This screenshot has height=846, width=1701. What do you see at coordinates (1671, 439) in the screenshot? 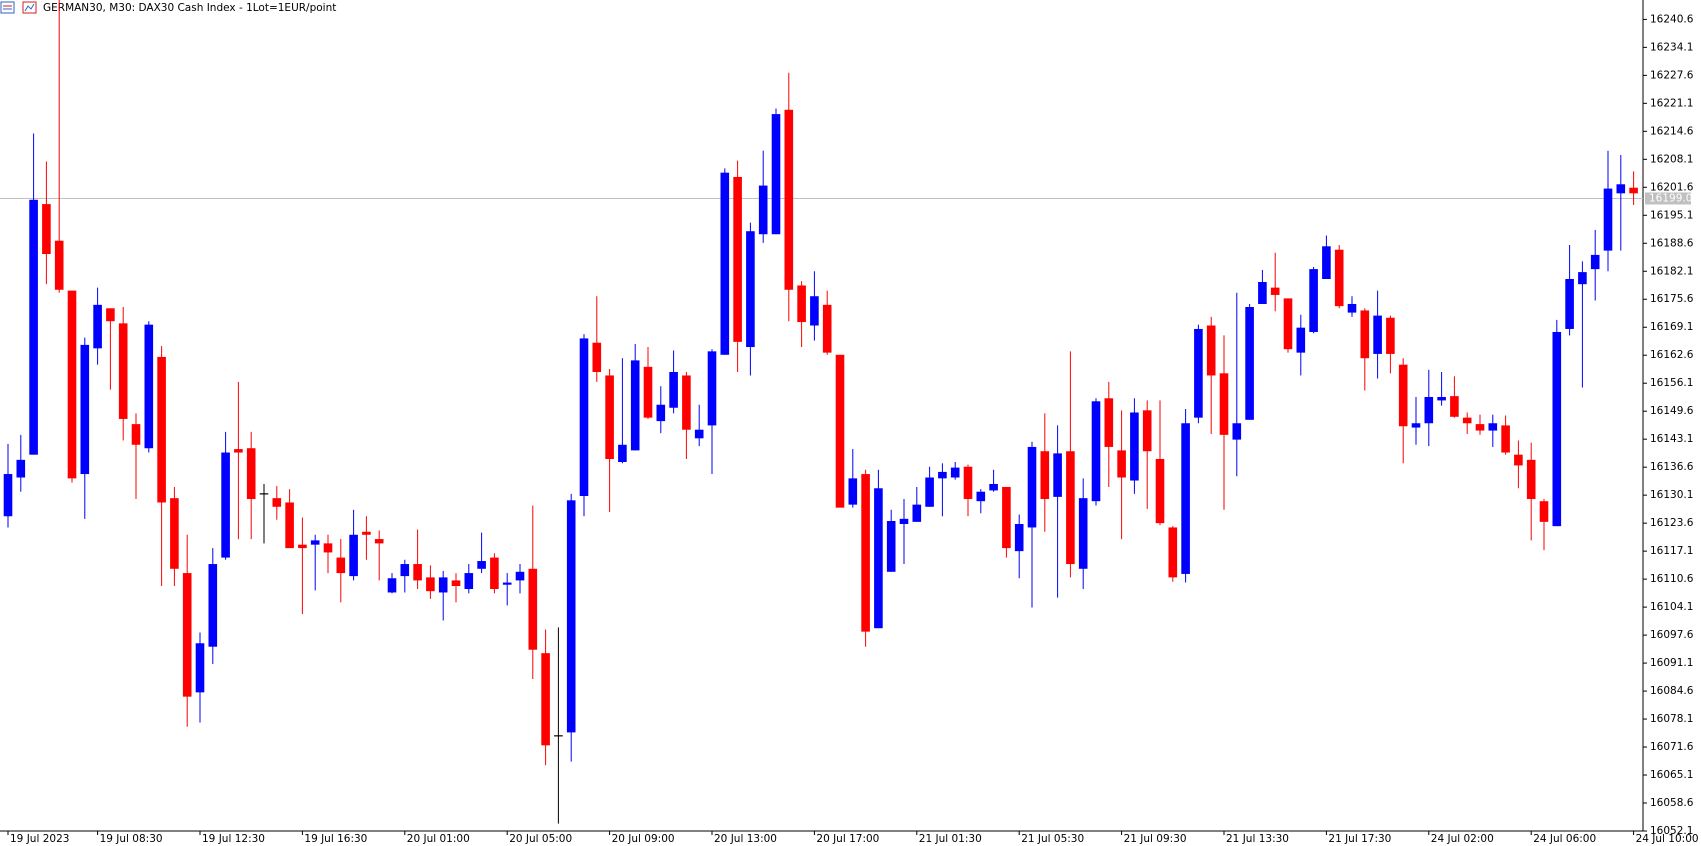
I see `y-tick-label: 16143.1` at bounding box center [1671, 439].